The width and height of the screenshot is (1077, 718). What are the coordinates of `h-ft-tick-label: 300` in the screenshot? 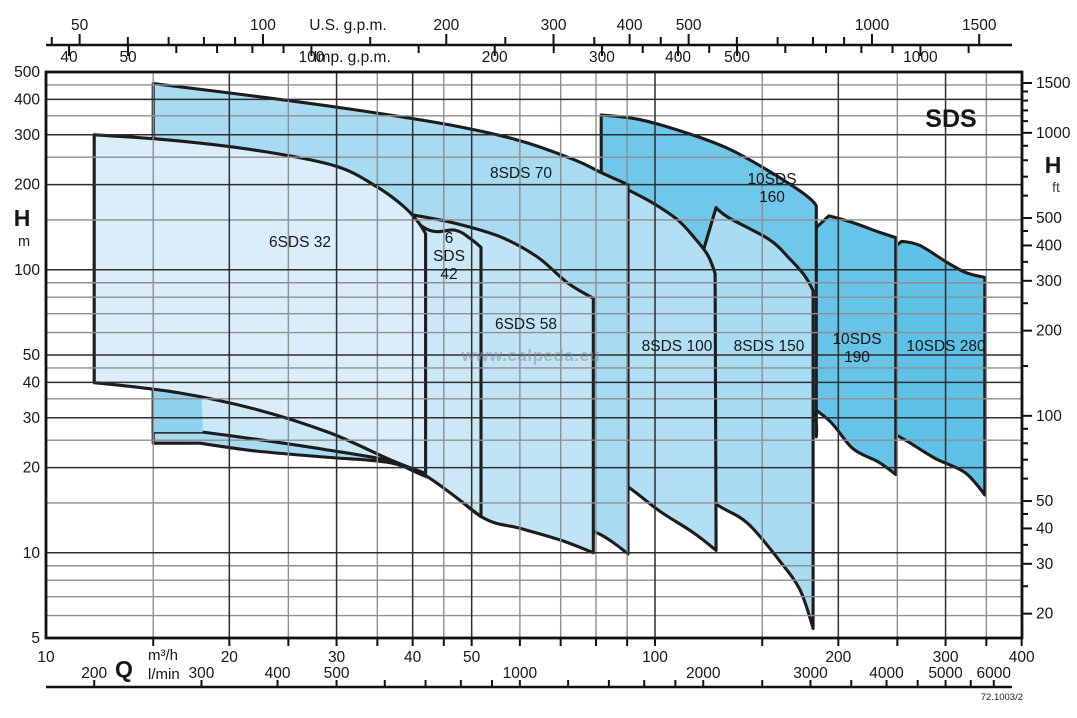 It's located at (1049, 281).